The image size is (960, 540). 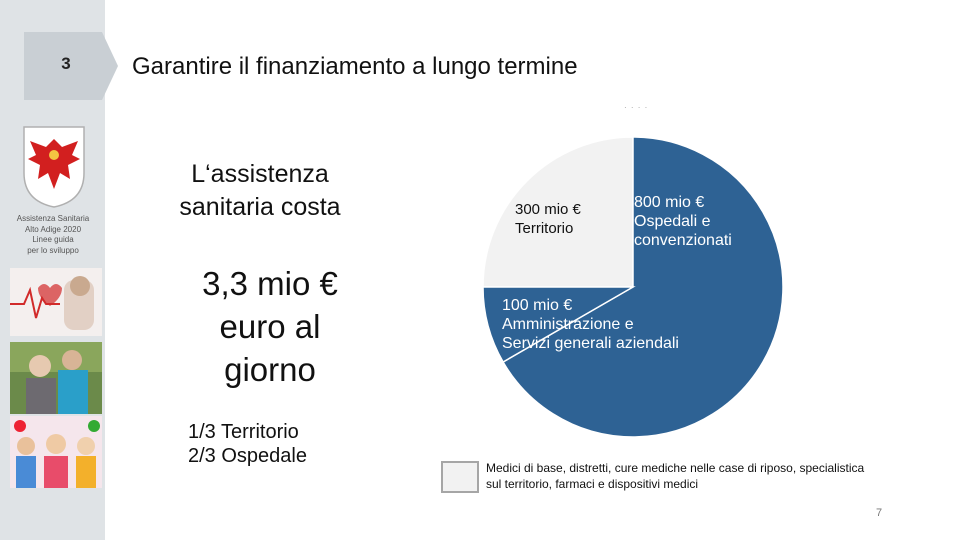 What do you see at coordinates (548, 209) in the screenshot?
I see `slice-label-line: 300 mio €` at bounding box center [548, 209].